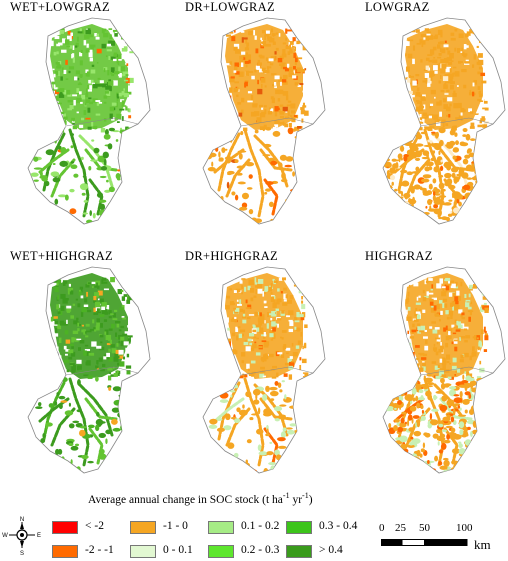 The height and width of the screenshot is (561, 508). I want to click on river-corridor, so click(276, 409).